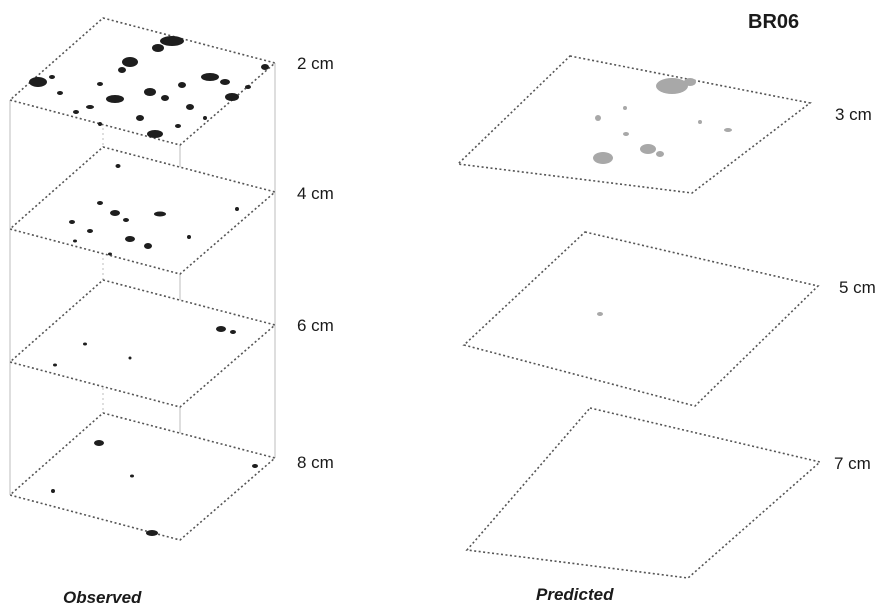 This screenshot has height=611, width=893. I want to click on figure-title: BR06, so click(773, 22).